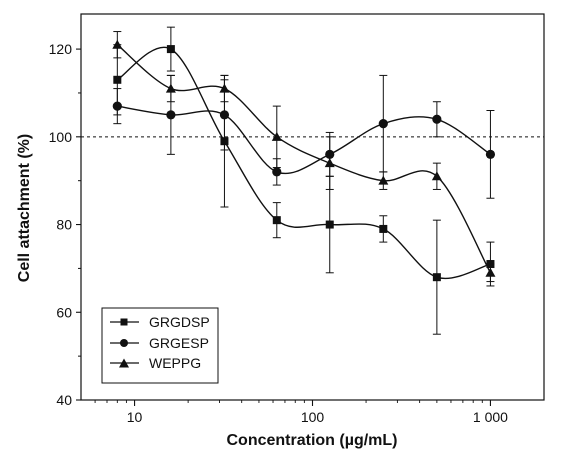 The image size is (564, 466). I want to click on x-axis-title: Concentration (µg/mL), so click(312, 440).